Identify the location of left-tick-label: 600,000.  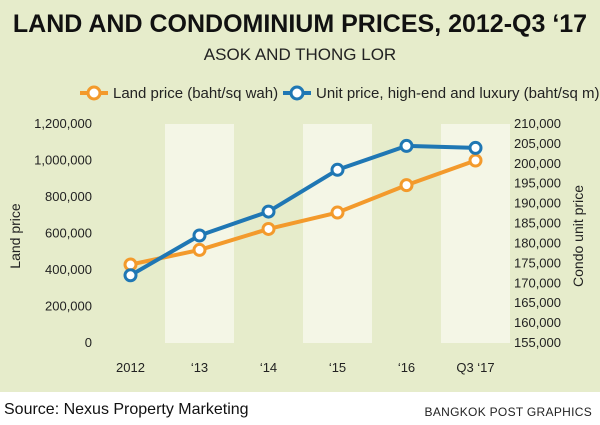
(68, 233).